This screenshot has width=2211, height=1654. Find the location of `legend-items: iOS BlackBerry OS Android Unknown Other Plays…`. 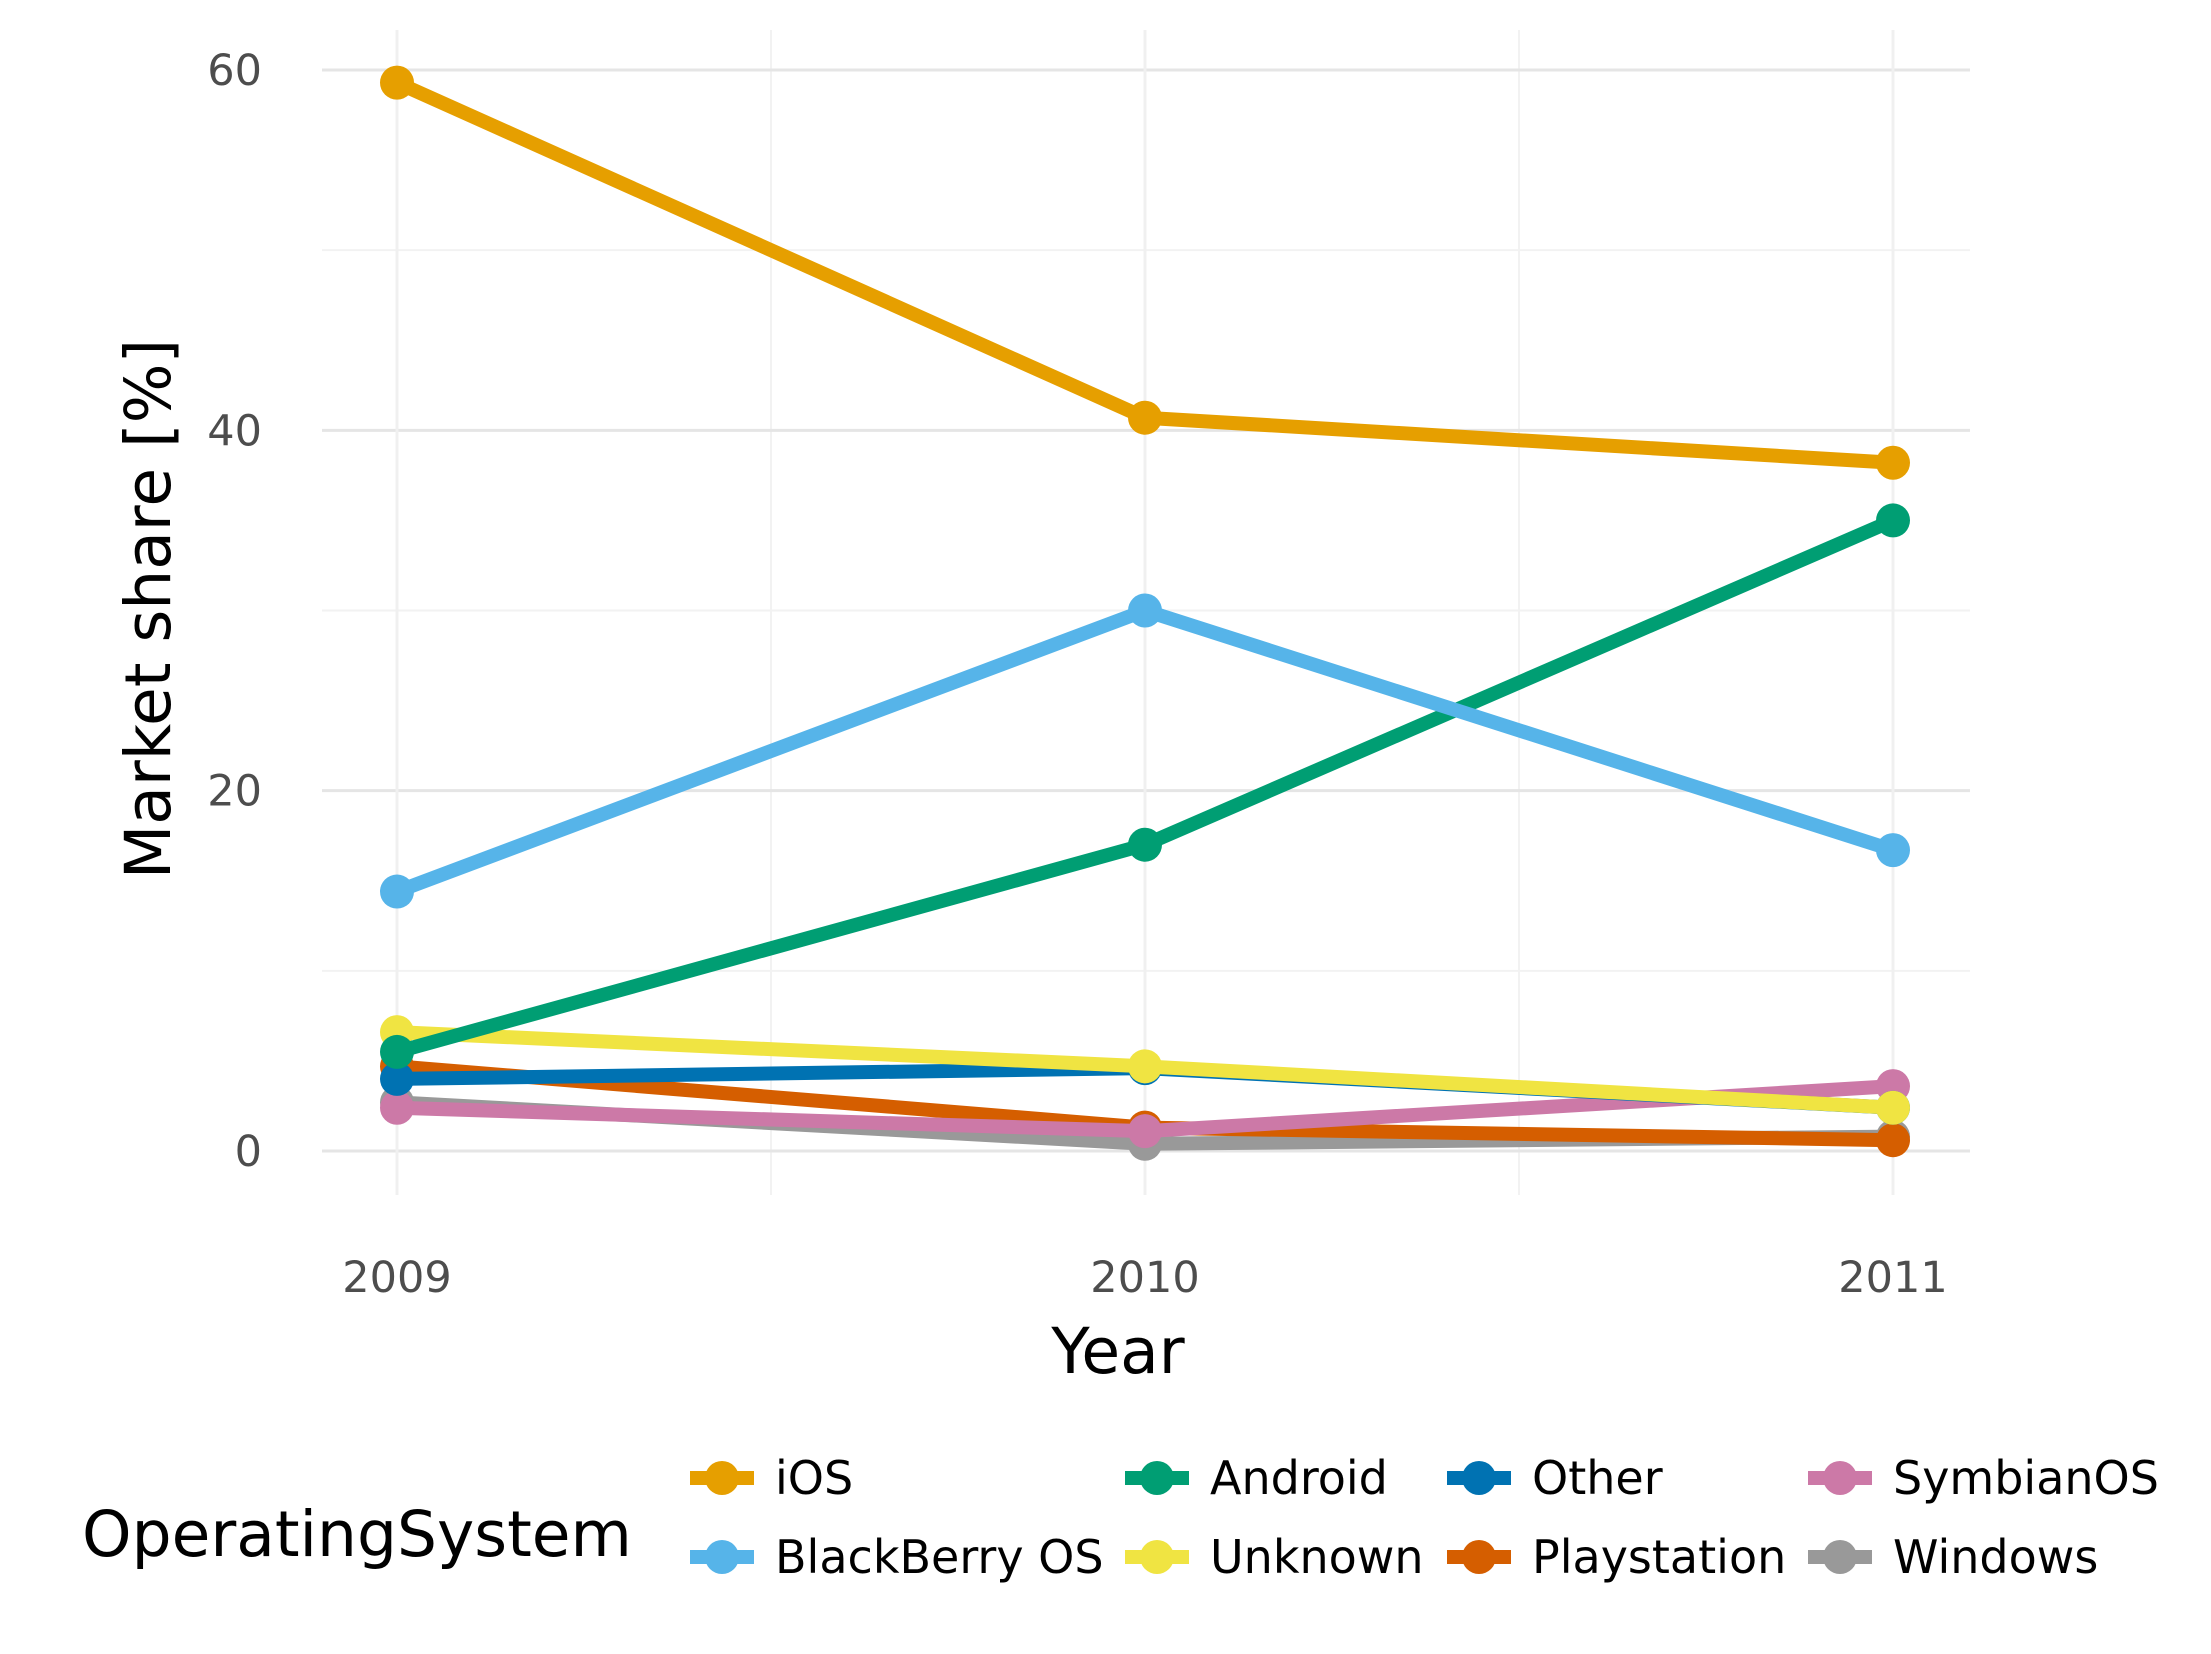

legend-items: iOS BlackBerry OS Android Unknown Other Plays… is located at coordinates (1424, 1517).